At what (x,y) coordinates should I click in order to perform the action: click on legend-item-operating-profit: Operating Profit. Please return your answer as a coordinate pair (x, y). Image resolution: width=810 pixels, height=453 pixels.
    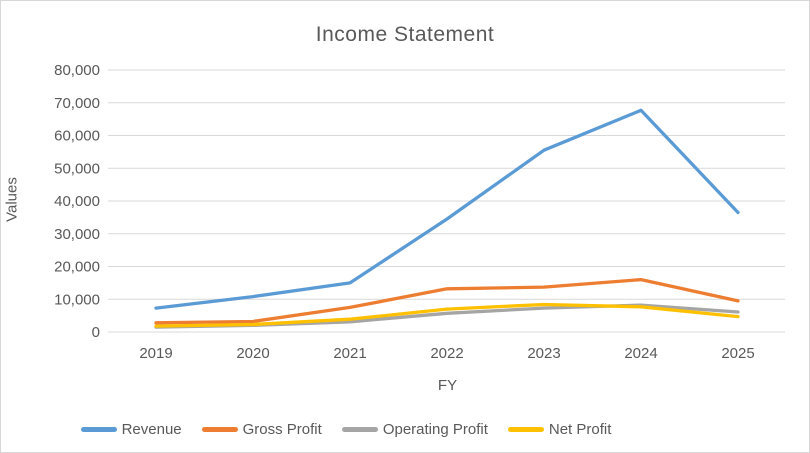
    Looking at the image, I should click on (414, 429).